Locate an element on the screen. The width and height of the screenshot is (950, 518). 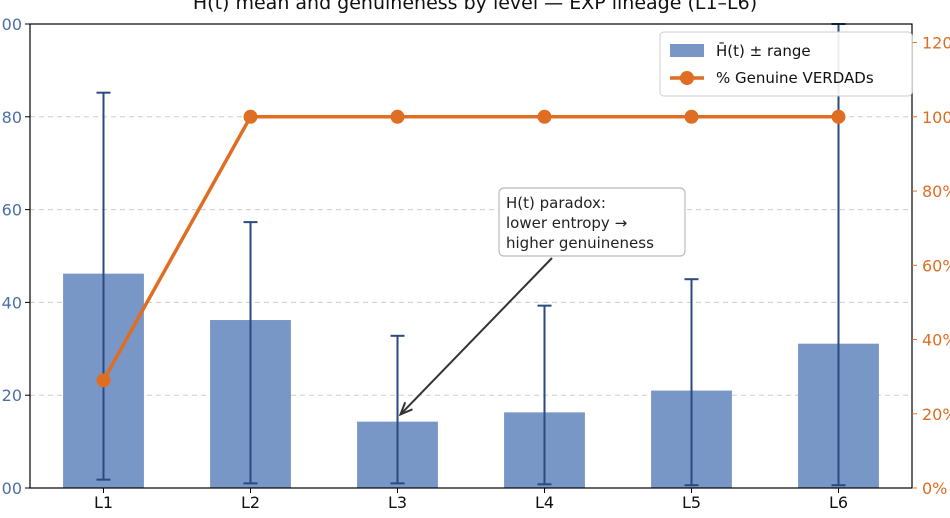
x-tick-label: L4 is located at coordinates (544, 502).